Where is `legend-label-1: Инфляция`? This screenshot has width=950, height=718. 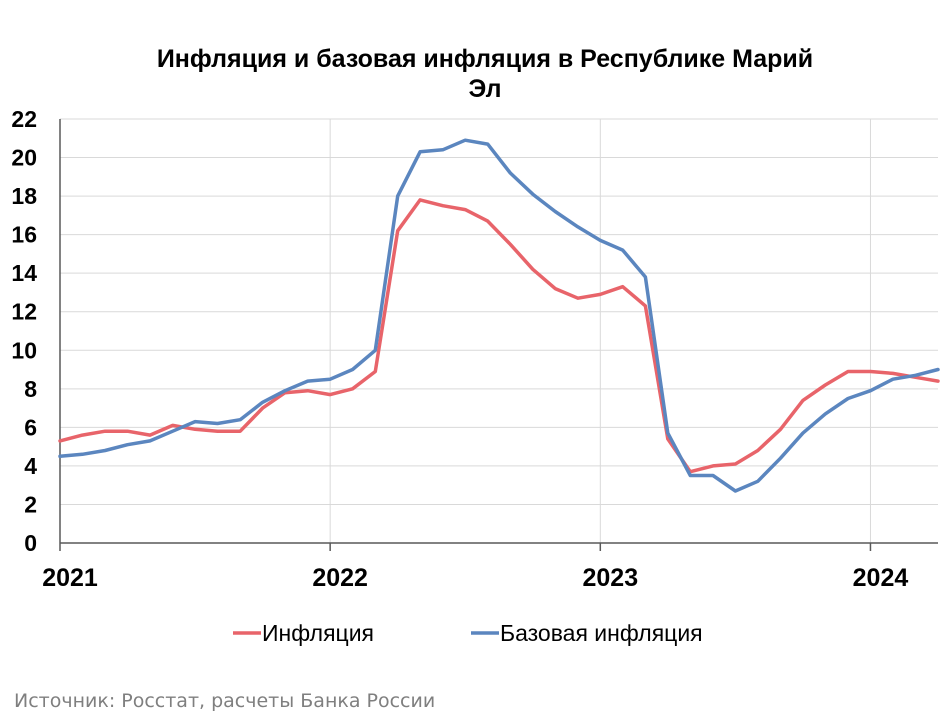 legend-label-1: Инфляция is located at coordinates (318, 633).